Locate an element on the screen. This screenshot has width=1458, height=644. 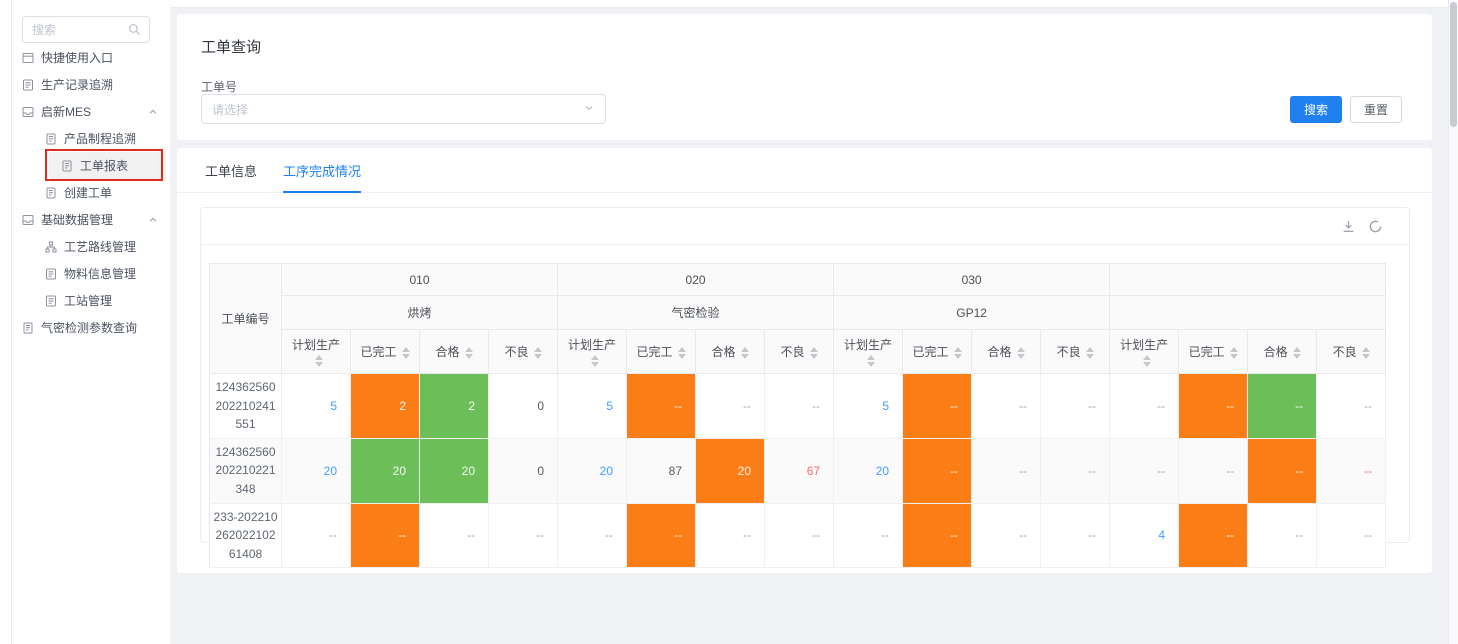
column-header-label: 不良 is located at coordinates (792, 352).